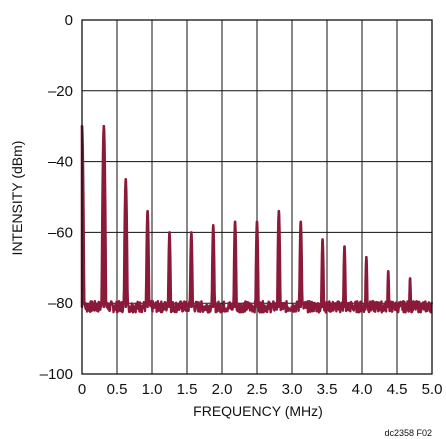 This screenshot has height=439, width=446. I want to click on y-tick-label: –100, so click(56, 374).